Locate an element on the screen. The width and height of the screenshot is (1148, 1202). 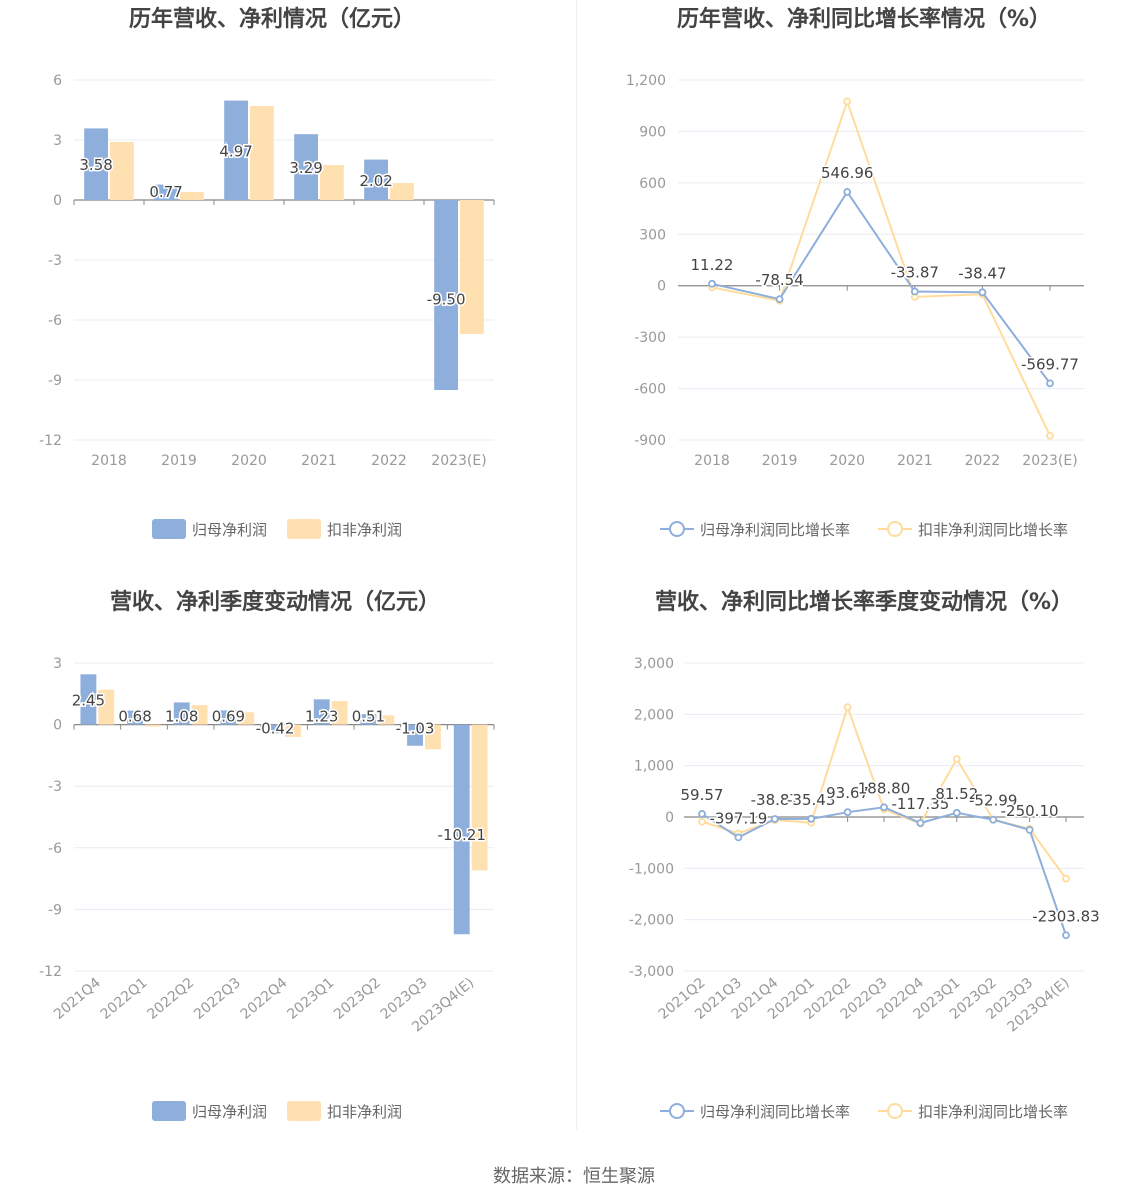
bar-data-label: 3.29 is located at coordinates (305, 168).